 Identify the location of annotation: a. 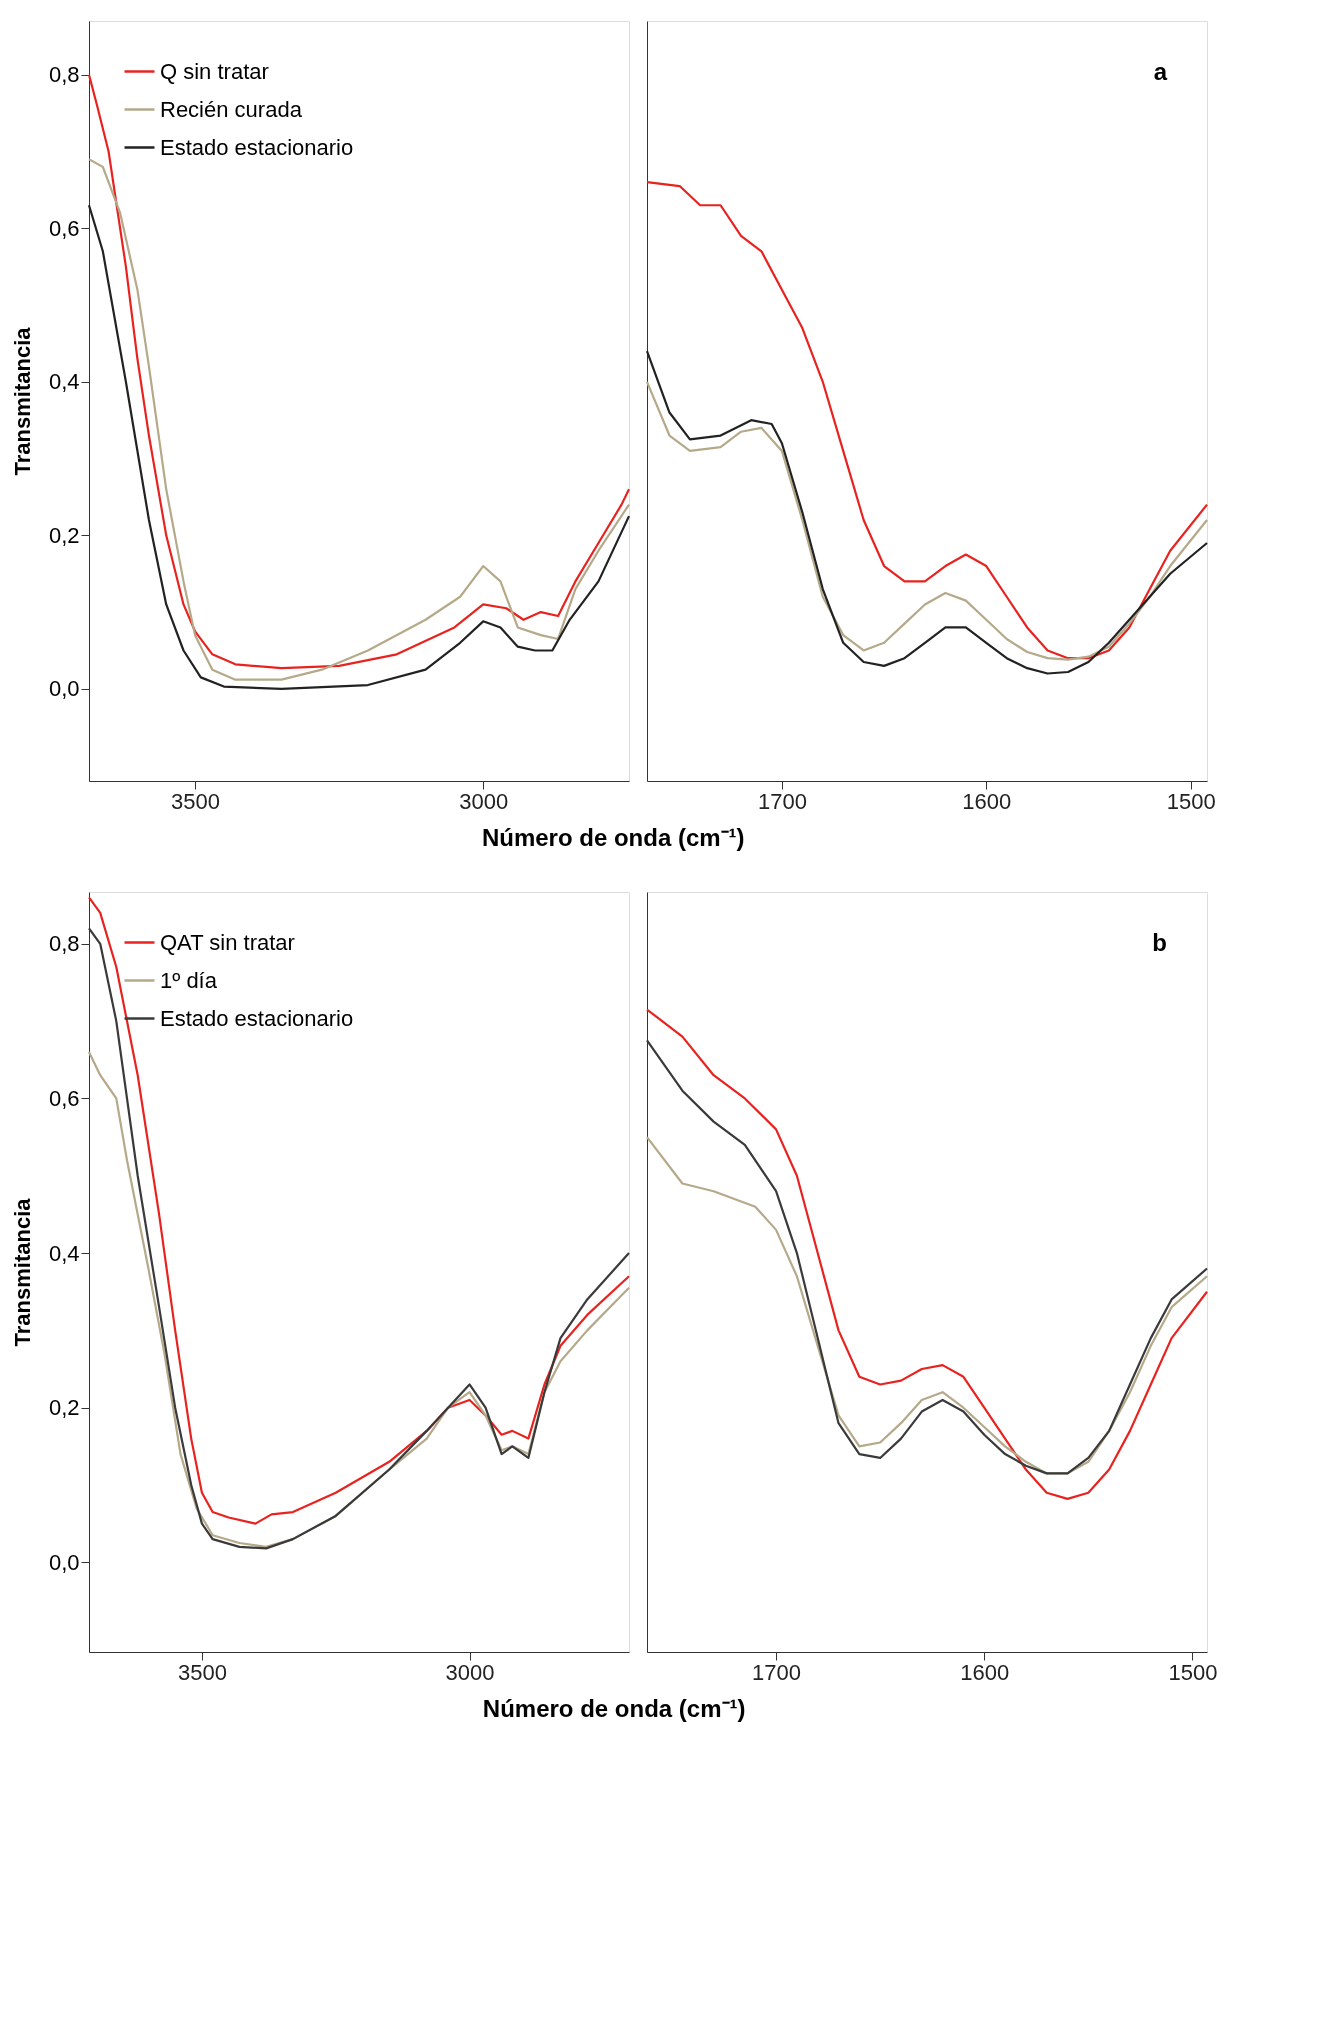
(1160, 71).